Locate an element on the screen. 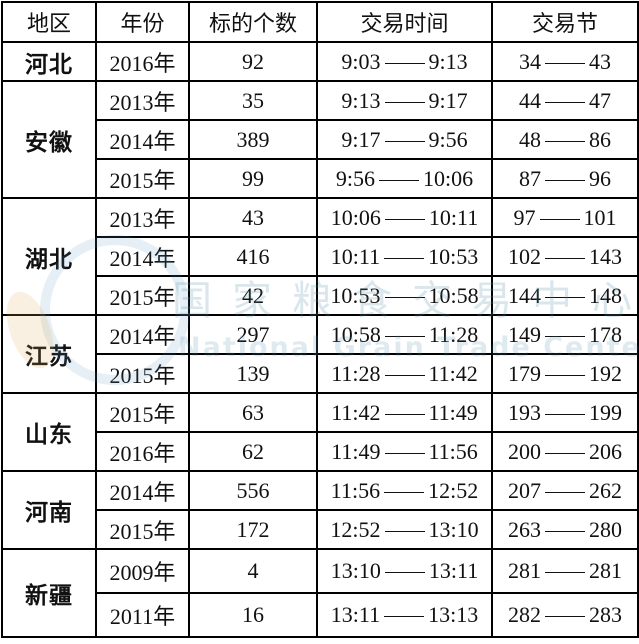 This screenshot has height=644, width=639. time-end: 13:11 is located at coordinates (453, 570).